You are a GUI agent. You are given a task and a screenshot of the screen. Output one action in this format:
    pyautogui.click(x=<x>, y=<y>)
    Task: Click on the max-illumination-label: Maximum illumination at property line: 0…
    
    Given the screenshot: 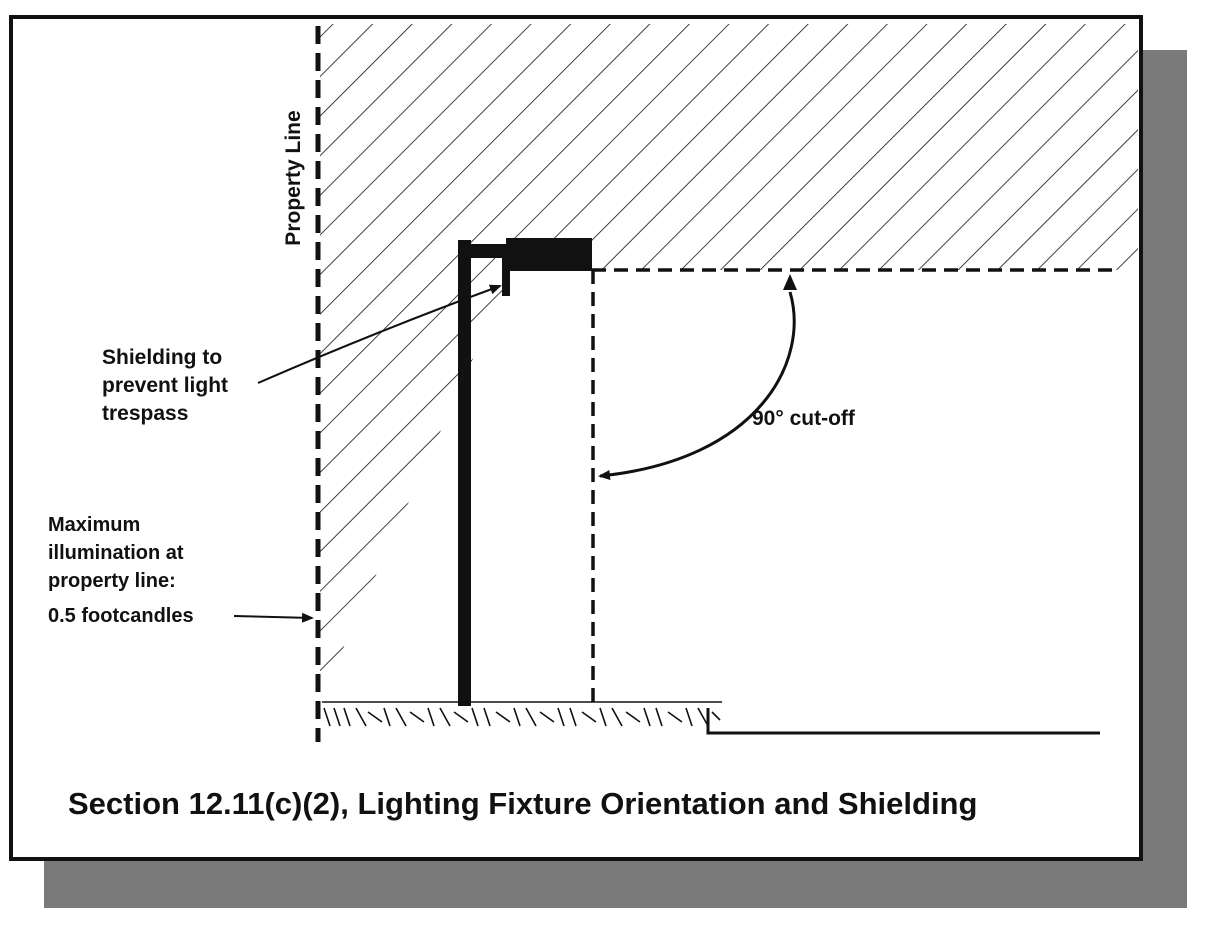 What is the action you would take?
    pyautogui.click(x=121, y=570)
    